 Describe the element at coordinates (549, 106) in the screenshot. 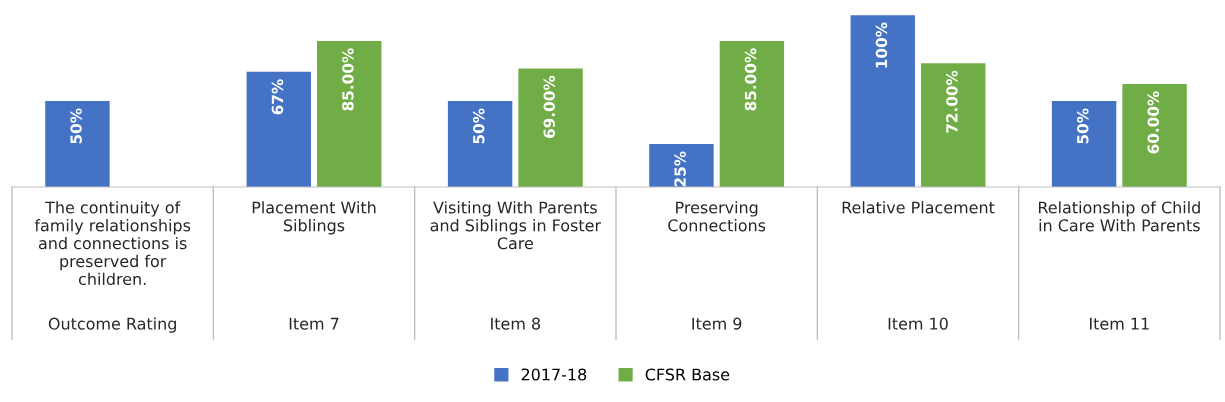

I see `data-label: 69.00%` at that location.